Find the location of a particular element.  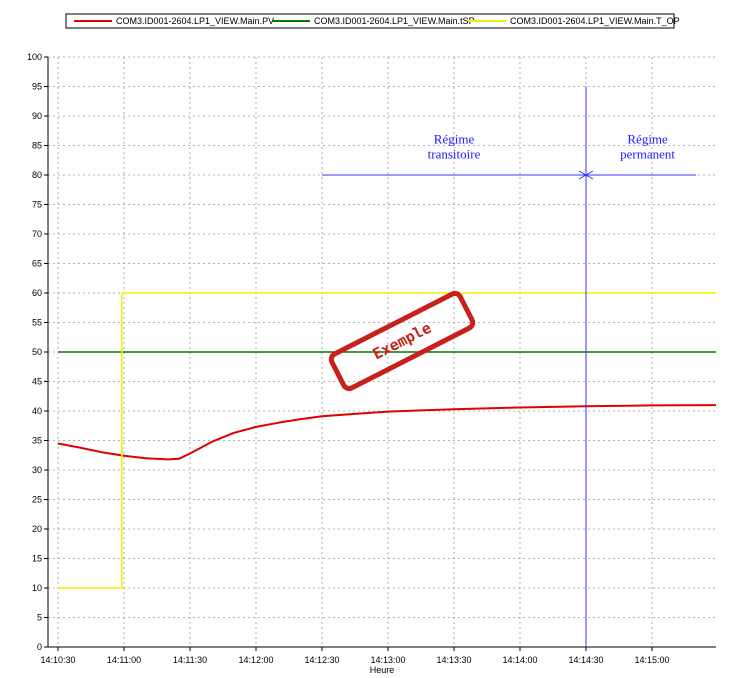

y-tick-label: 20 is located at coordinates (37, 529).